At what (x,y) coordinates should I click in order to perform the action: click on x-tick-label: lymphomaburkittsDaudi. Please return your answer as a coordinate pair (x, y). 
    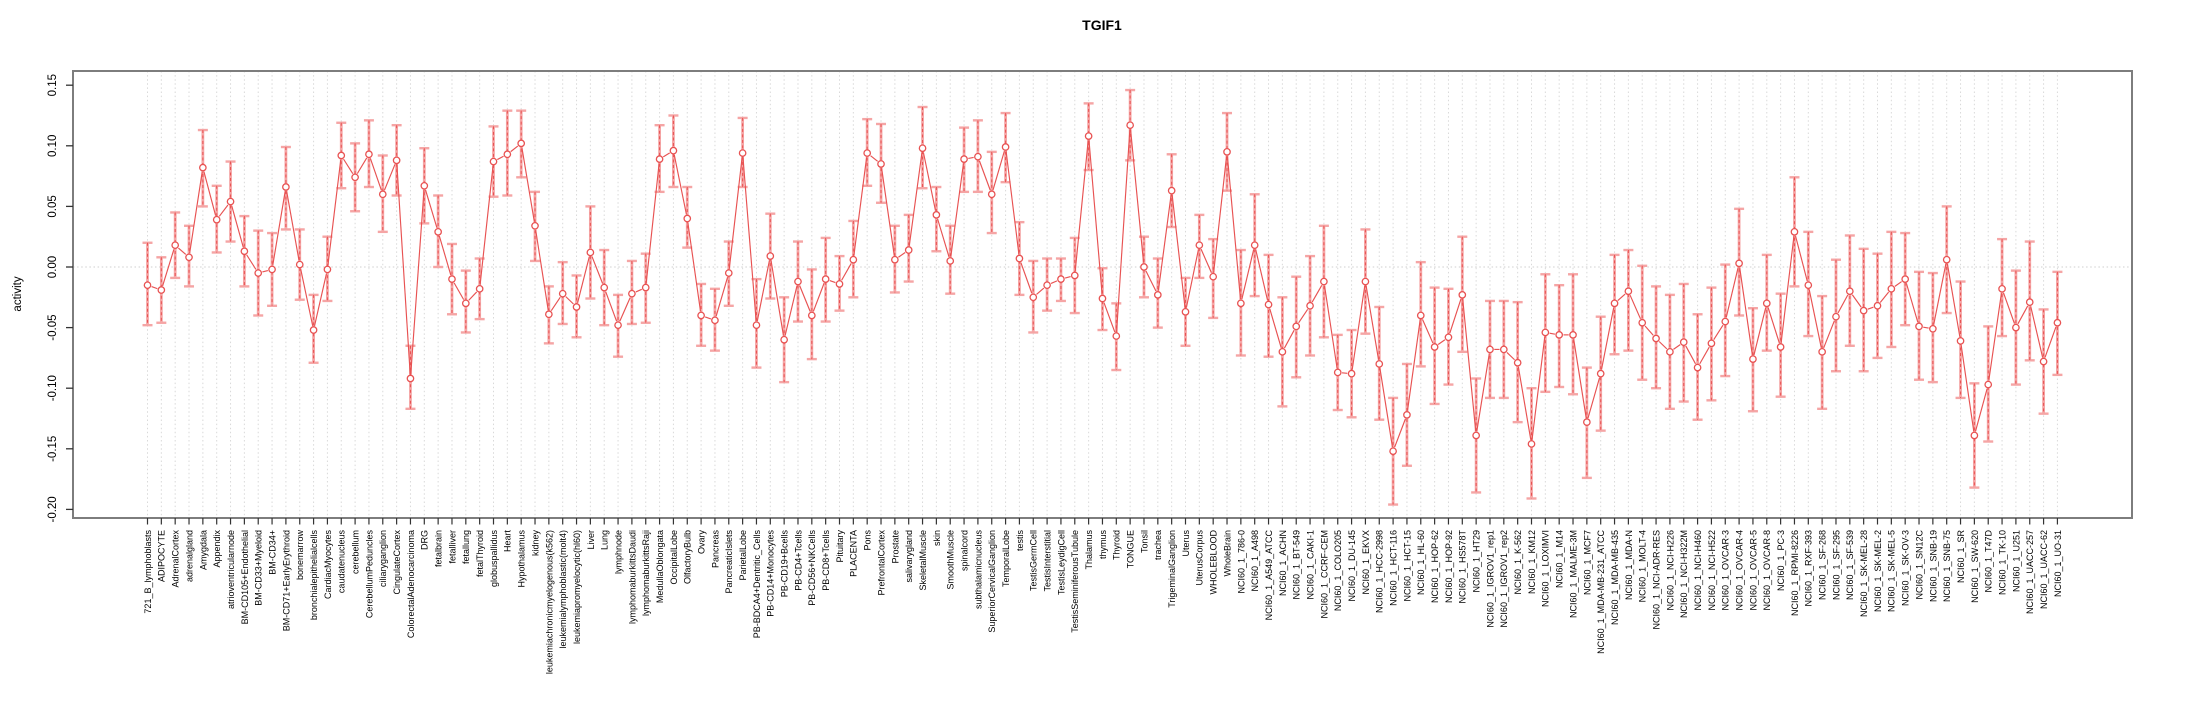
    Looking at the image, I should click on (632, 577).